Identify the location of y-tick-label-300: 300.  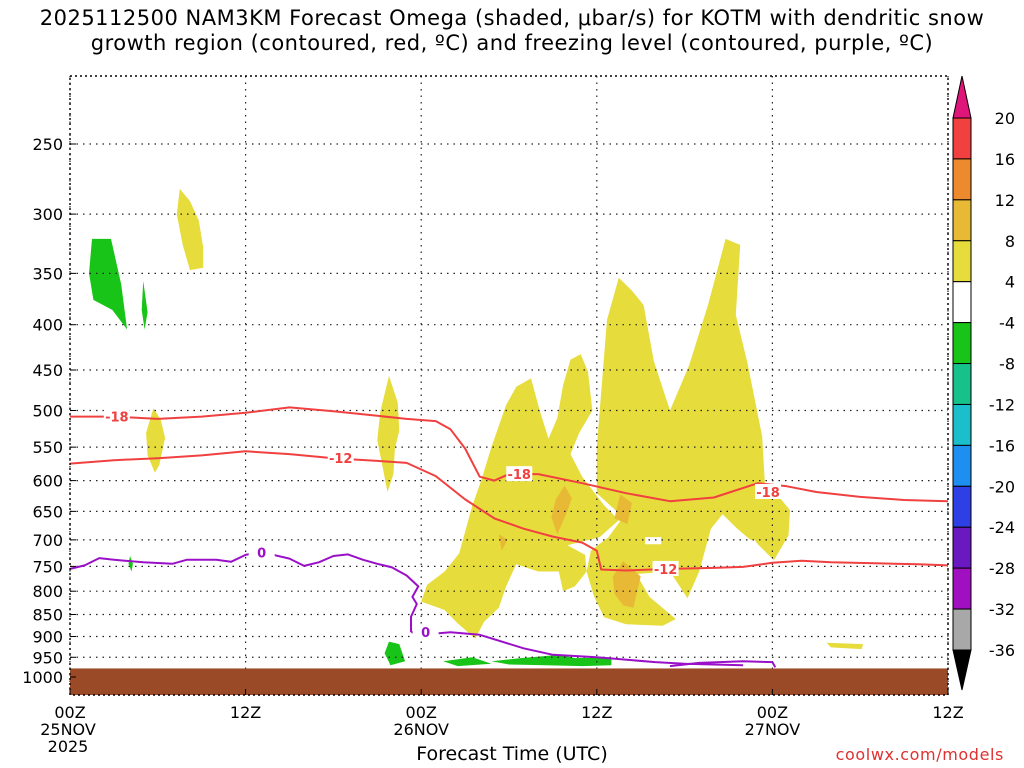
(47, 214).